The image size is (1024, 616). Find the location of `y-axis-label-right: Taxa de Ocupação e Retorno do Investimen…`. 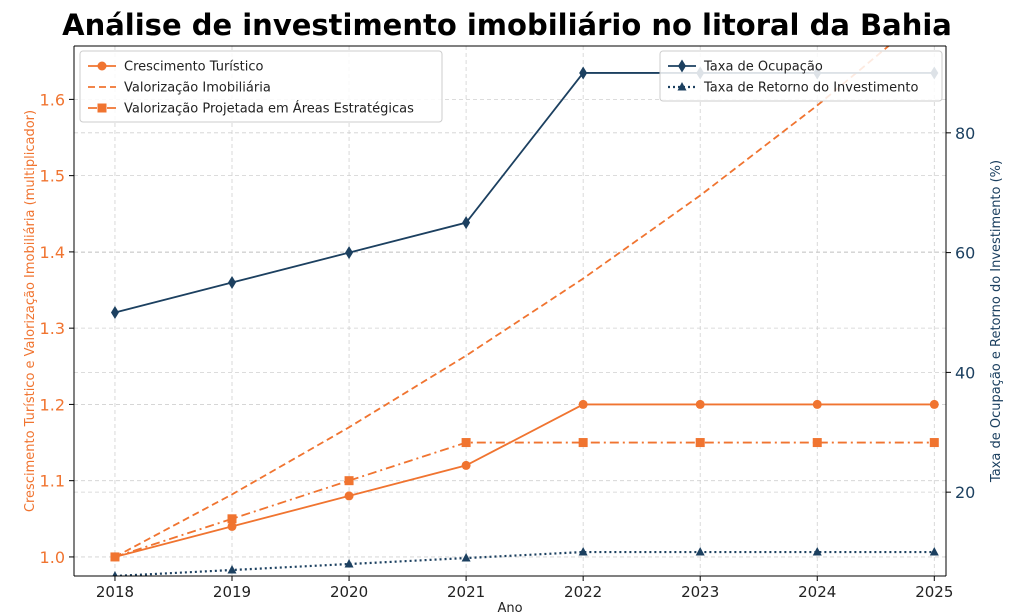

y-axis-label-right: Taxa de Ocupação e Retorno do Investimen… is located at coordinates (996, 321).